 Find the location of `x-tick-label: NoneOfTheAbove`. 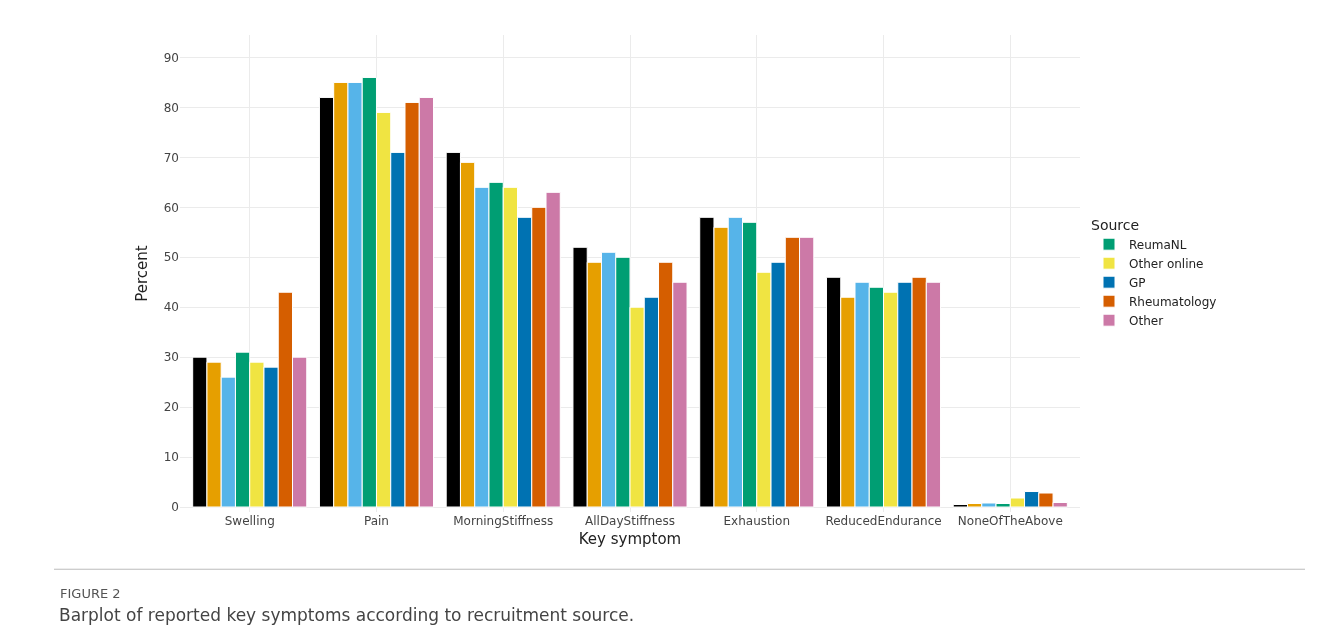

x-tick-label: NoneOfTheAbove is located at coordinates (1010, 521).